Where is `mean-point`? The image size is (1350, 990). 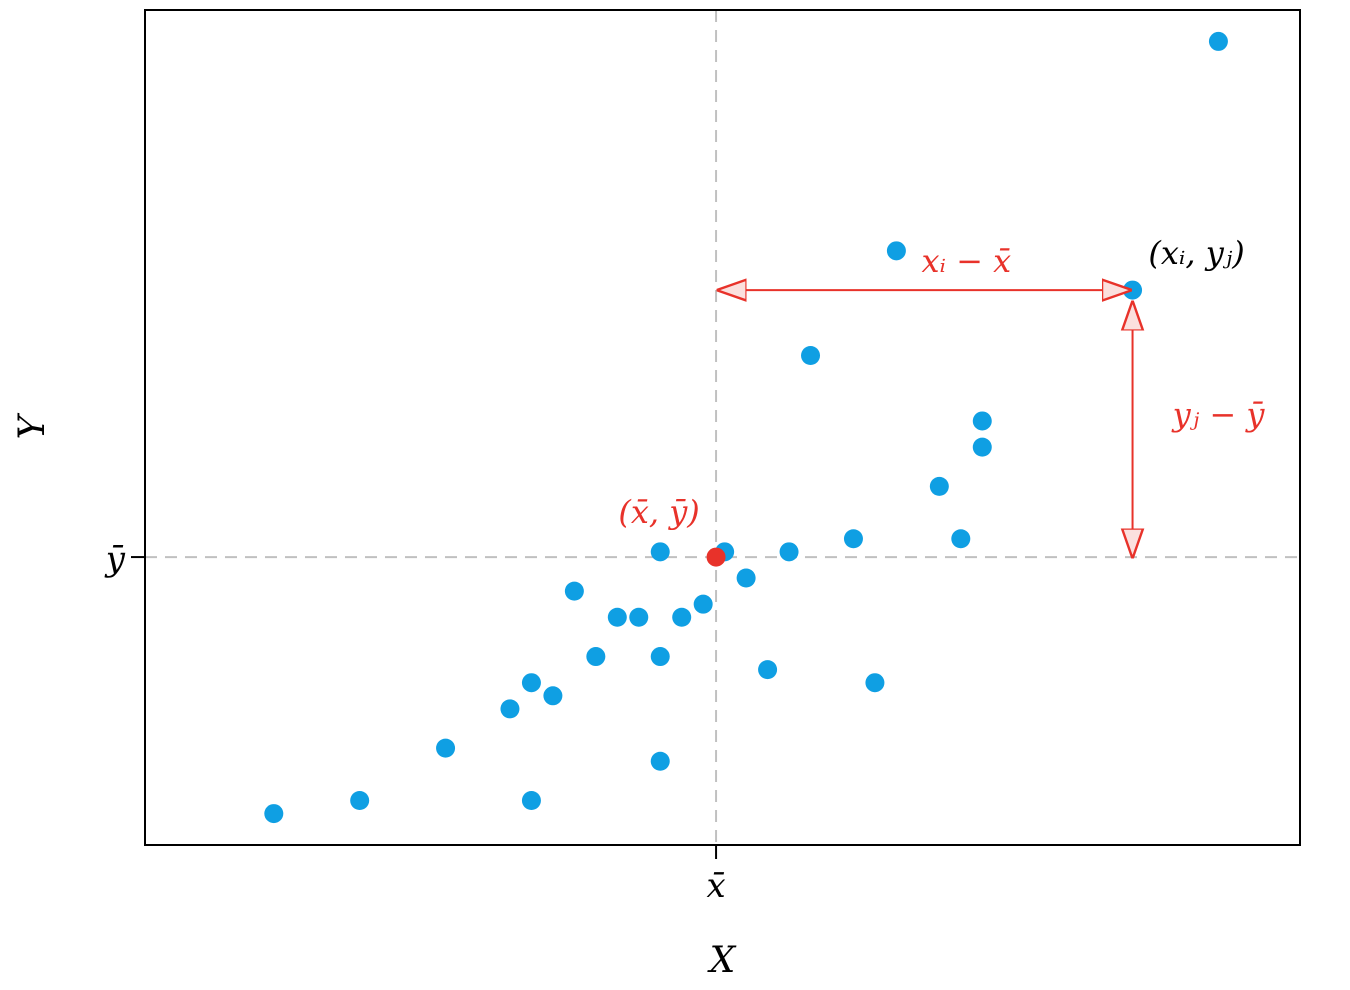 mean-point is located at coordinates (716, 557).